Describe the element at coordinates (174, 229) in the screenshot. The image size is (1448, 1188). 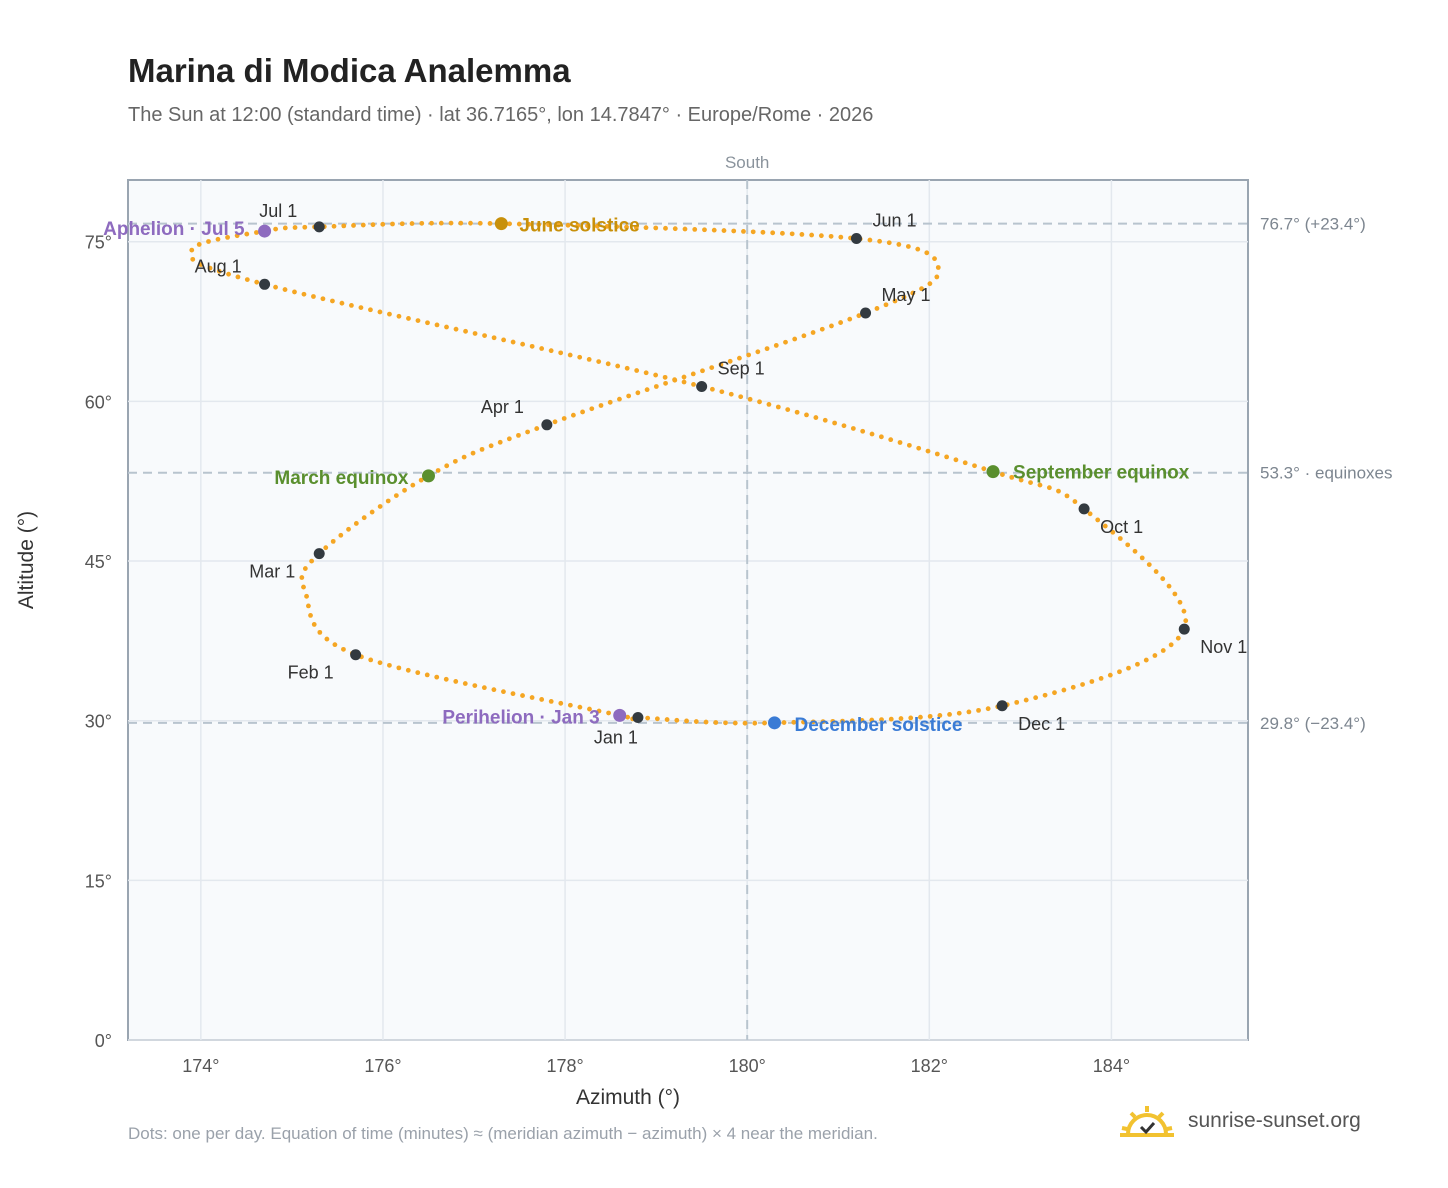
I see `event-label: Aphelion · Jul 5` at that location.